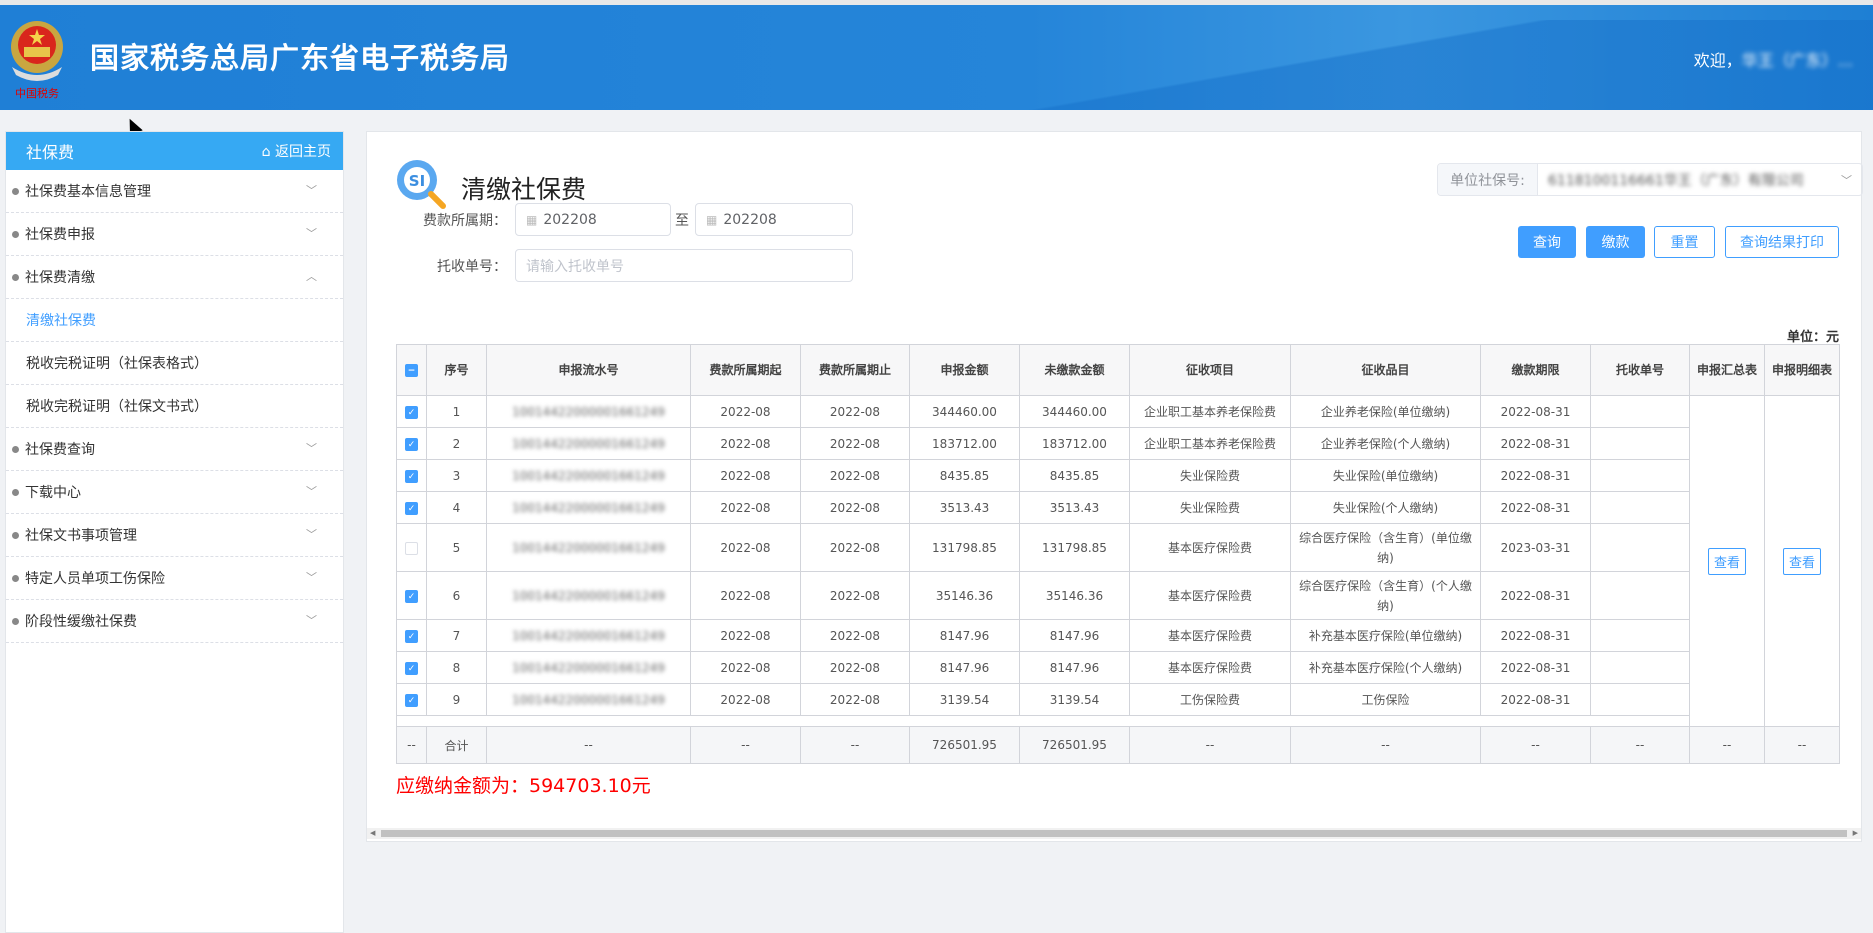  What do you see at coordinates (174, 277) in the screenshot?
I see `sidebar-item: 社保费清缴 ︿` at bounding box center [174, 277].